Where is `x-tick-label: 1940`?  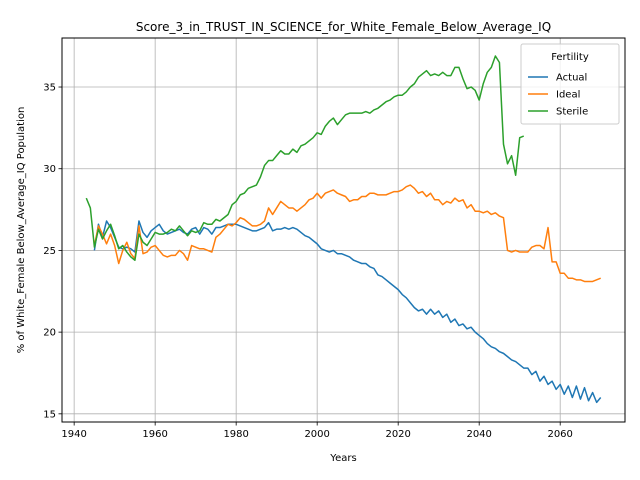 x-tick-label: 1940 is located at coordinates (73, 434).